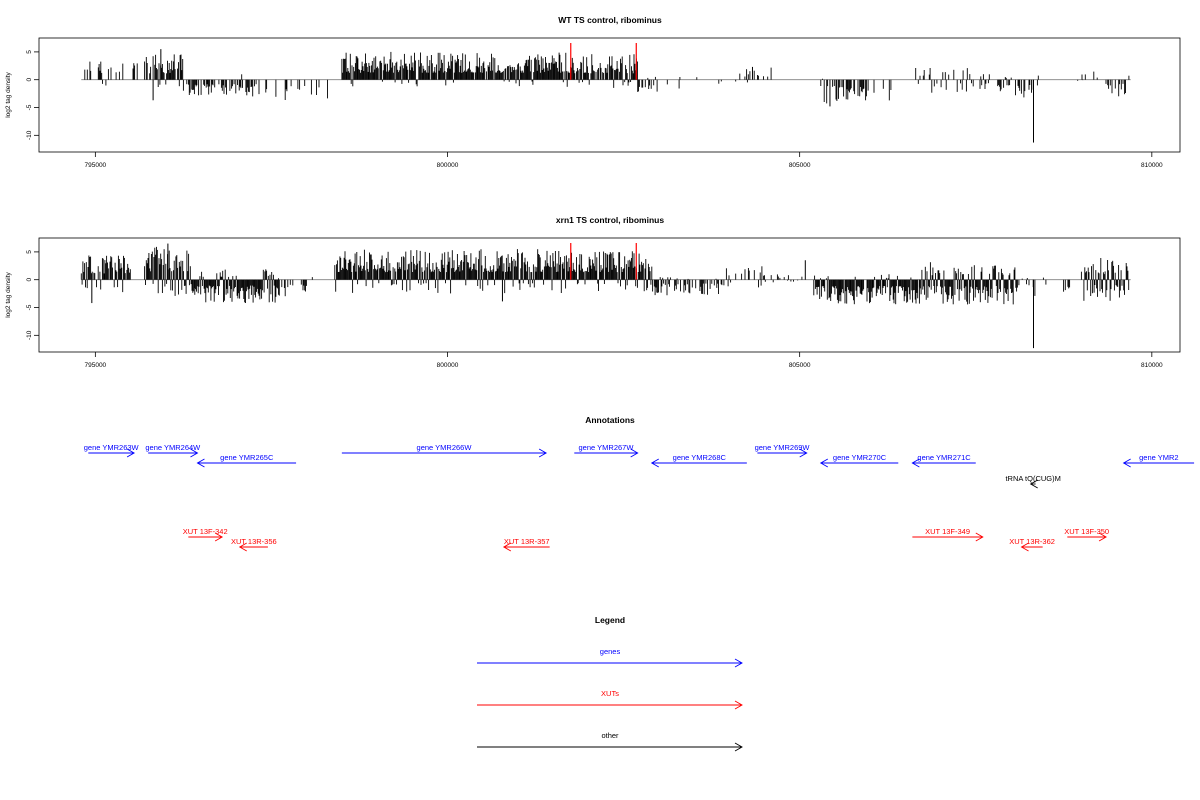  I want to click on feature-6-arrowhead, so click(803, 453).